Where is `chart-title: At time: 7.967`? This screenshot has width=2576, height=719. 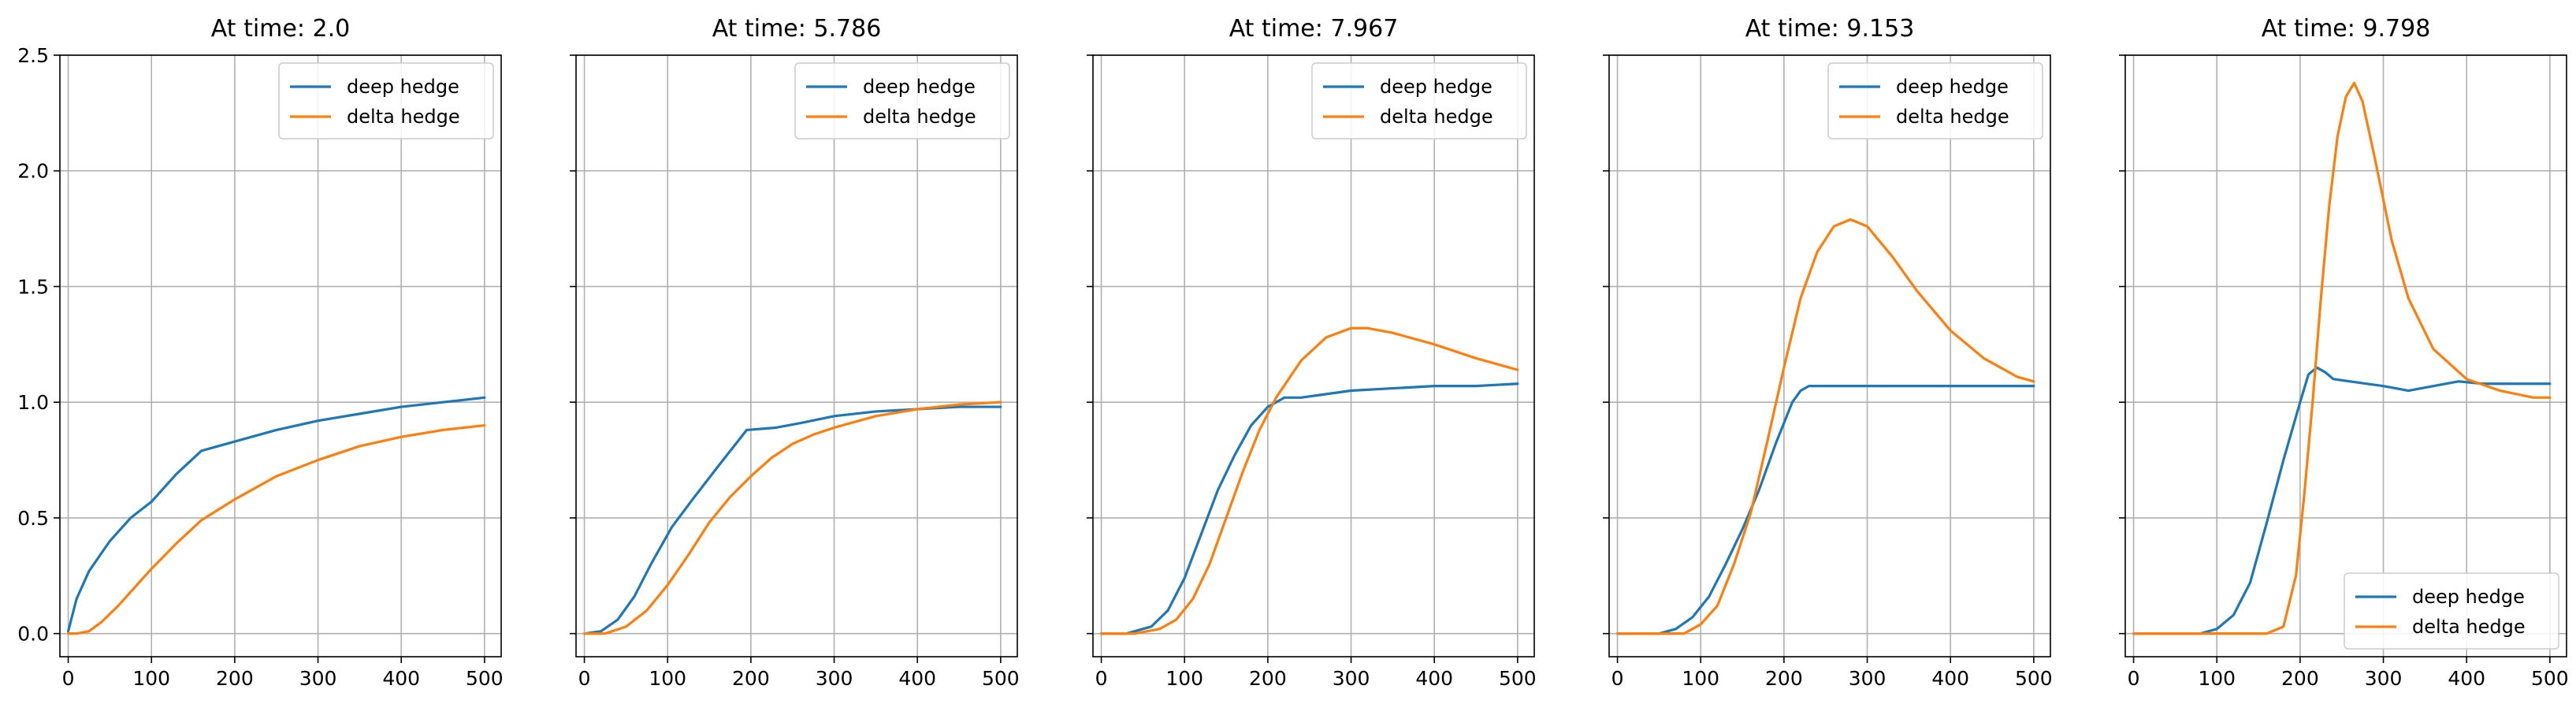
chart-title: At time: 7.967 is located at coordinates (1314, 29).